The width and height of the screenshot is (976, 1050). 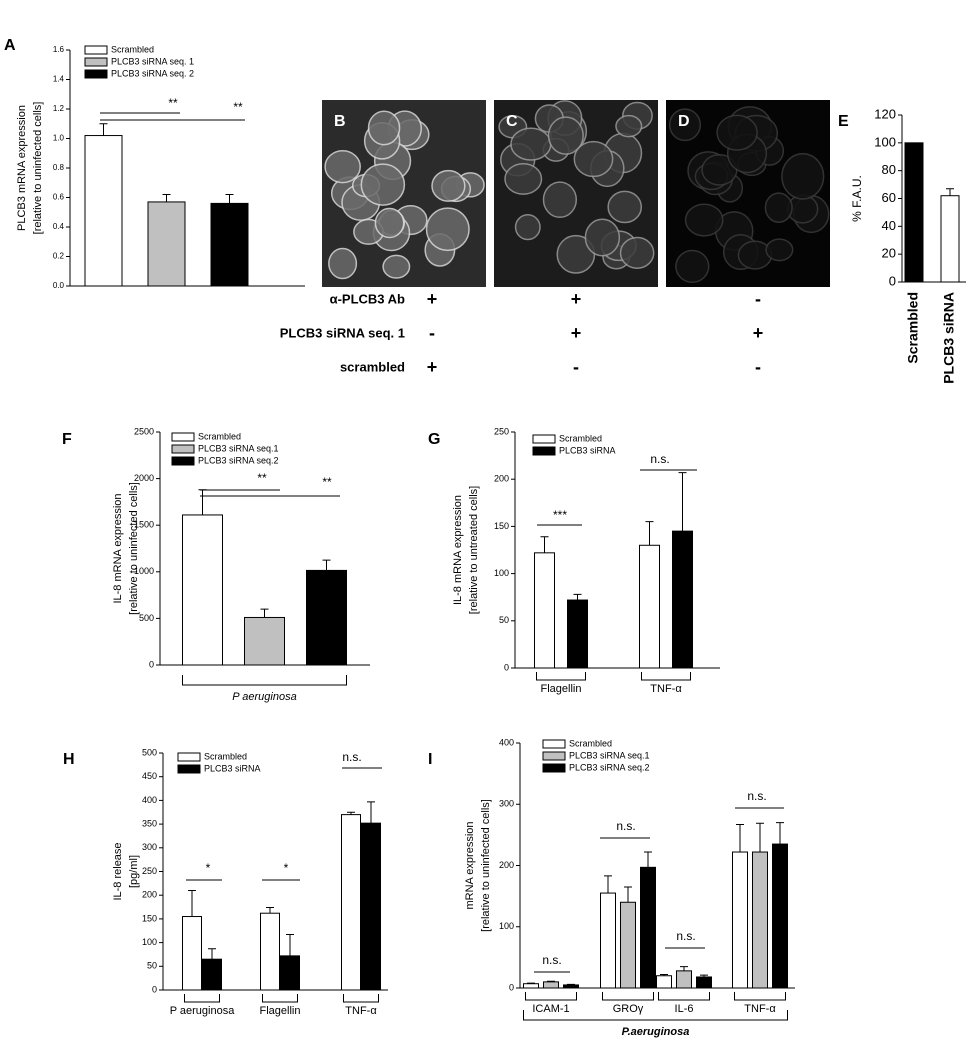 What do you see at coordinates (149, 752) in the screenshot?
I see `y-tick-label: 500` at bounding box center [149, 752].